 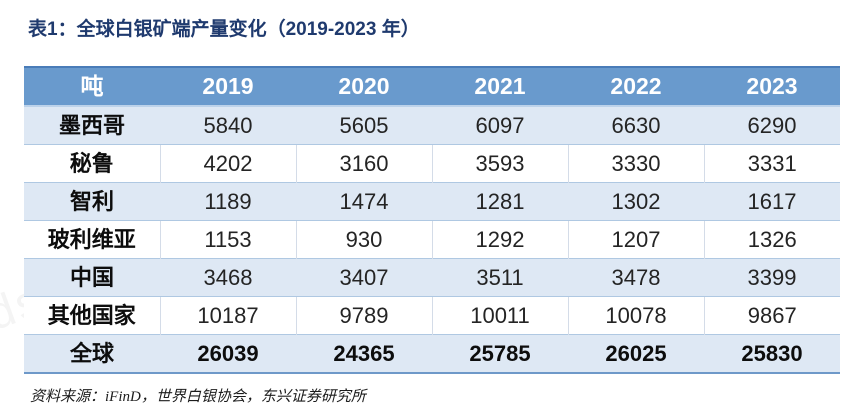 I want to click on table-header: 吨 2019 2020 2021 2022 2023, so click(x=432, y=87).